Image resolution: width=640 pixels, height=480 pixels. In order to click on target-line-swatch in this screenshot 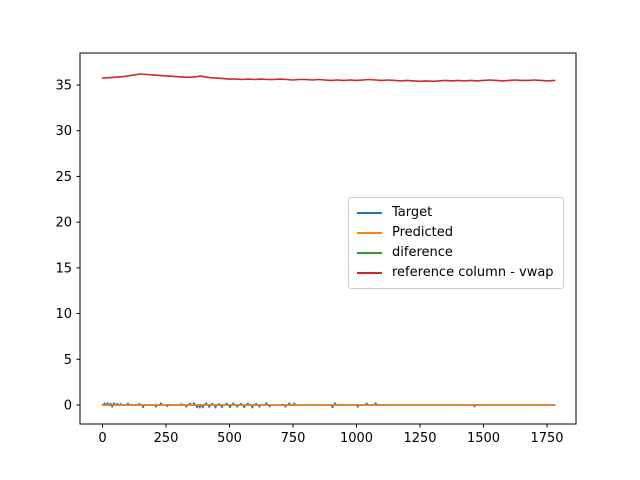, I will do `click(369, 213)`.